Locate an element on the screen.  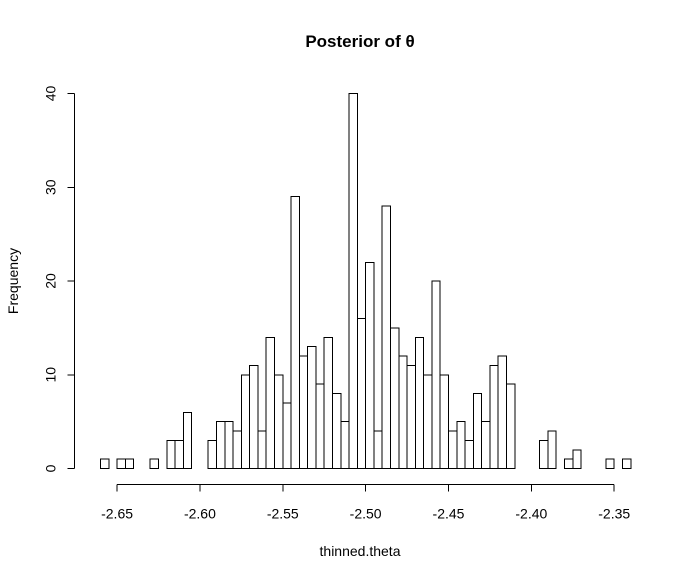
y-axis-label: Frequency is located at coordinates (13, 281).